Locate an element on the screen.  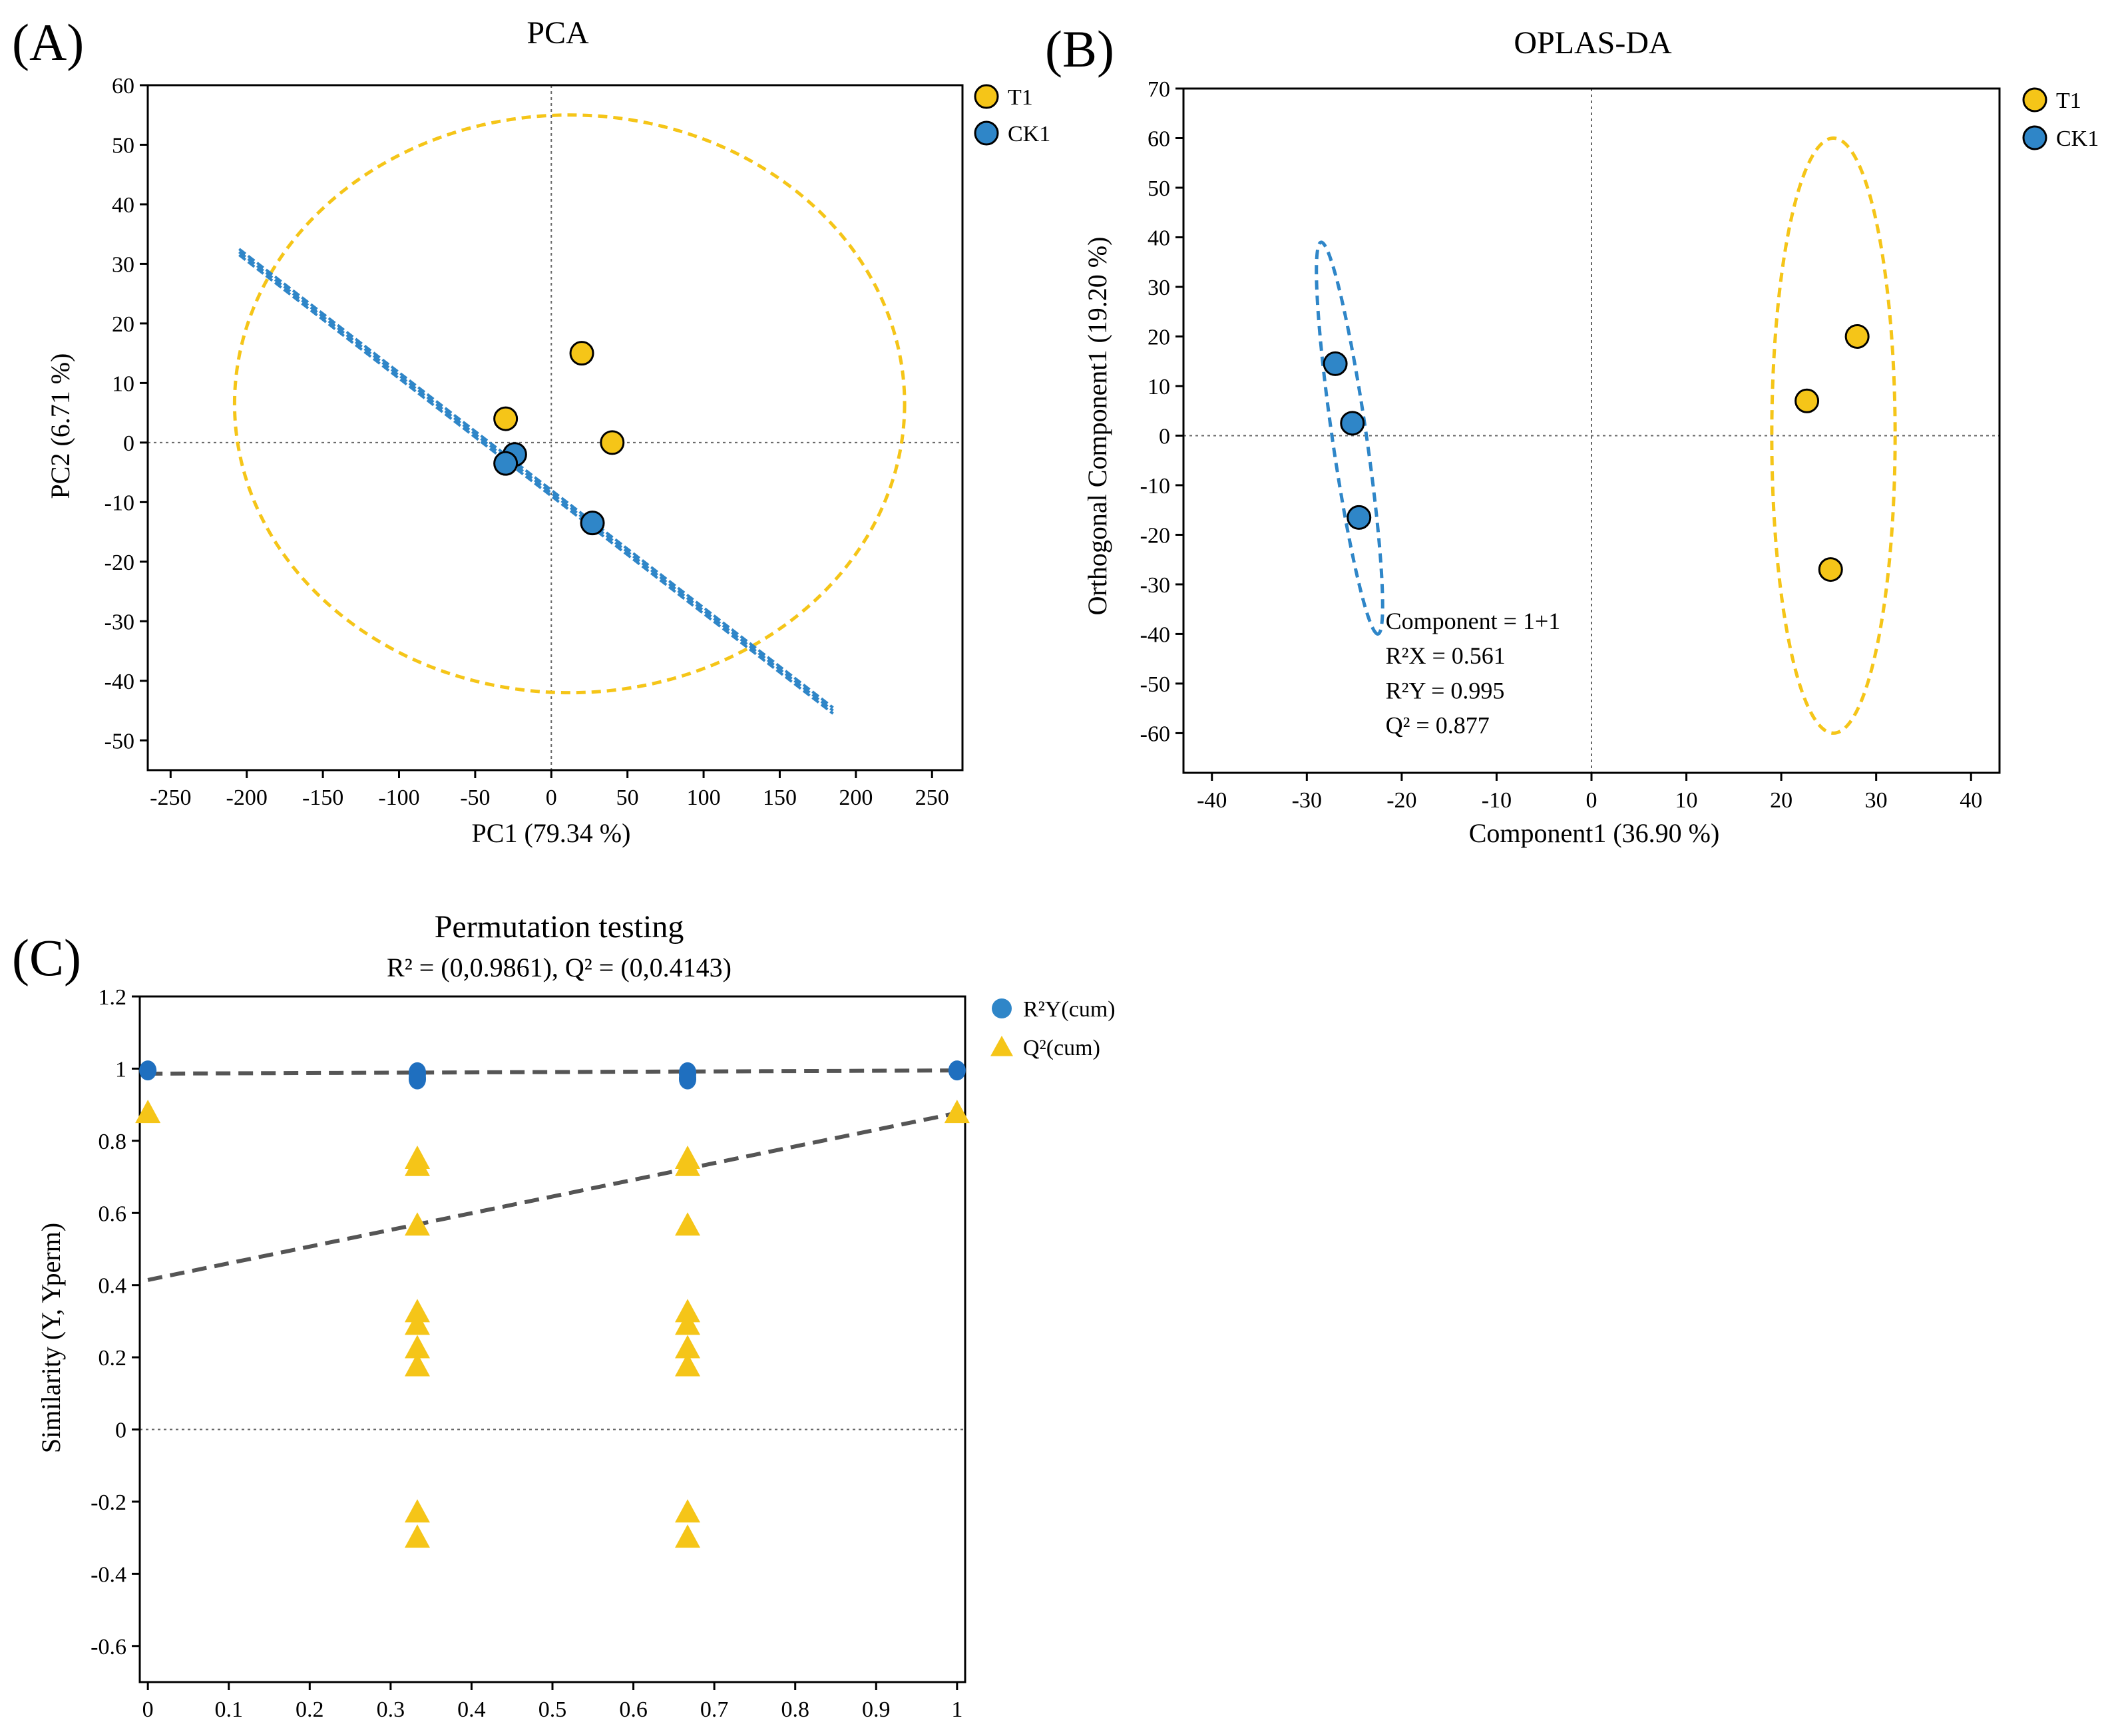
chart-title: PCA is located at coordinates (558, 33).